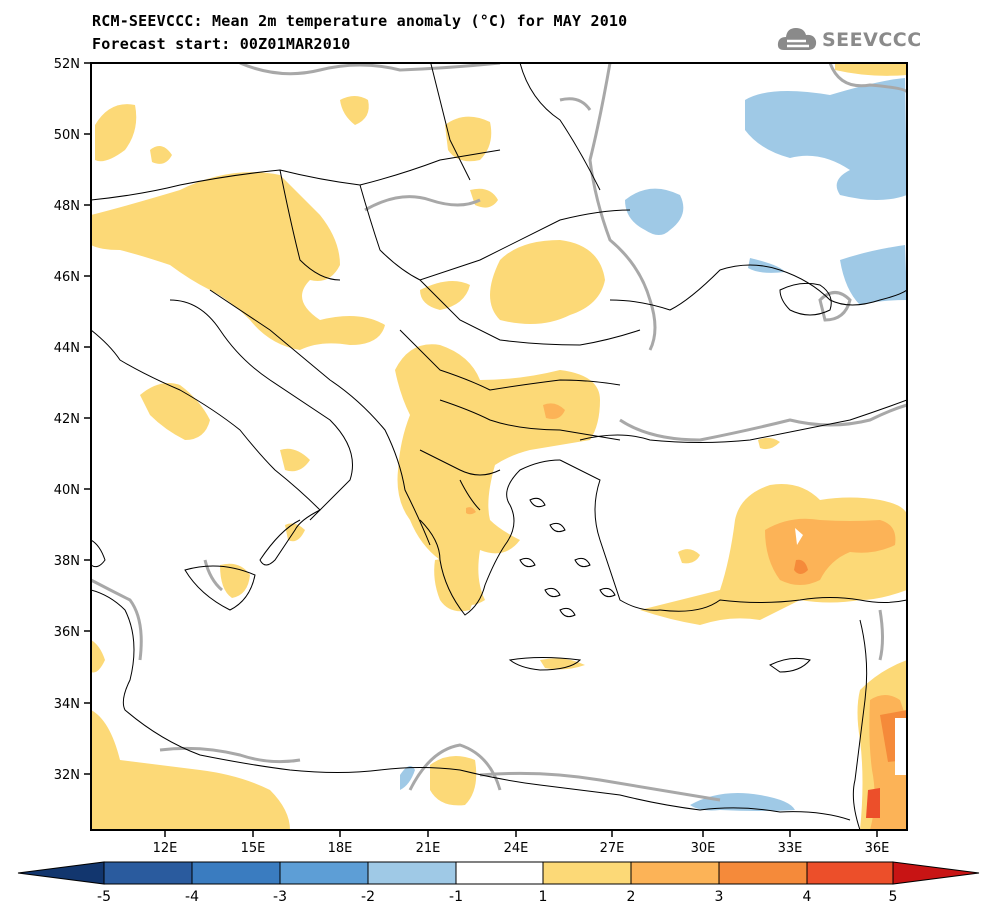 This screenshot has width=997, height=920. I want to click on warm-anomaly-peloponnese, so click(454, 585).